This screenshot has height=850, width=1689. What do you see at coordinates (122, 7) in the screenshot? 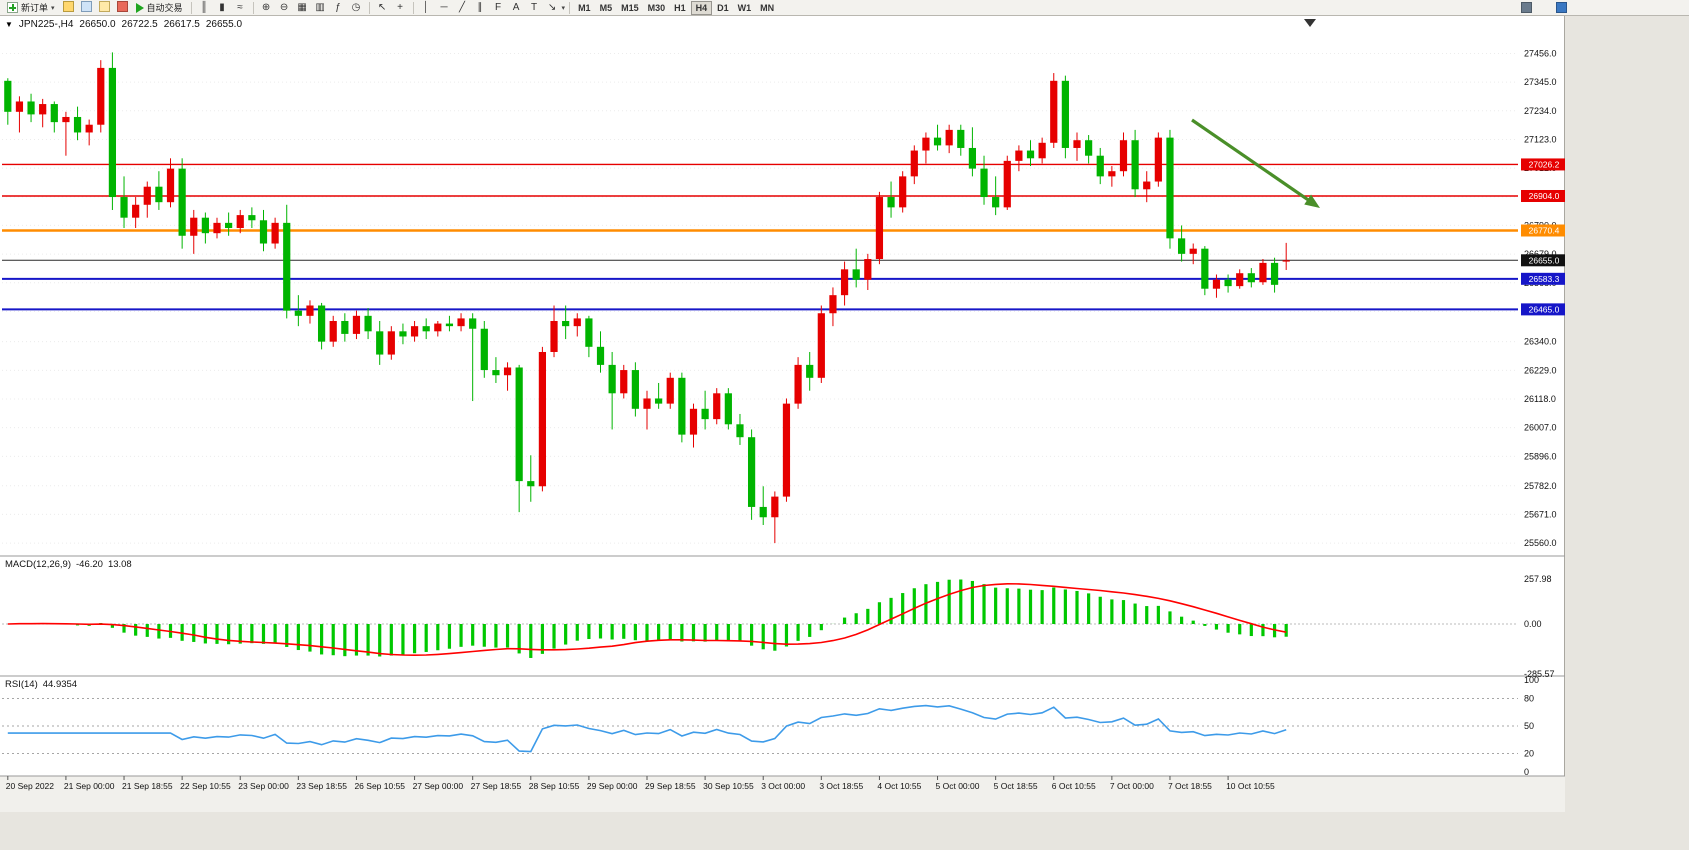
I see `terminal-button` at bounding box center [122, 7].